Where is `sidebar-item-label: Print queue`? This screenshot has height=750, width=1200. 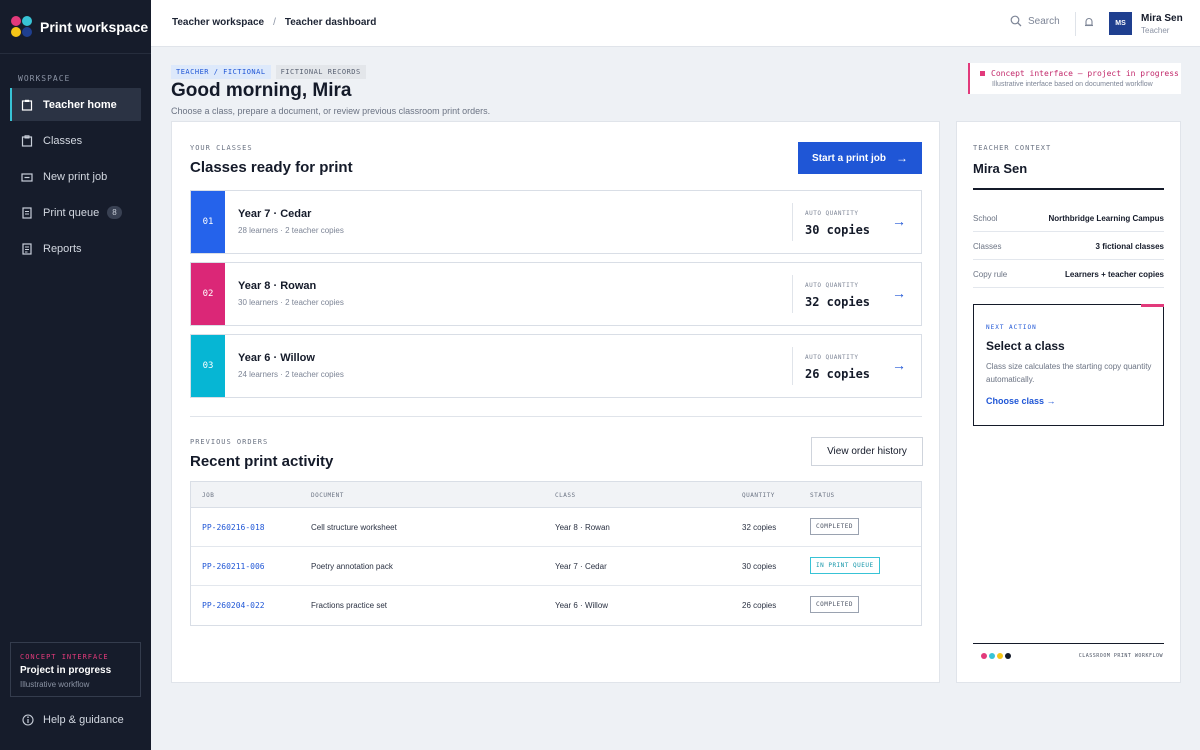 sidebar-item-label: Print queue is located at coordinates (71, 212).